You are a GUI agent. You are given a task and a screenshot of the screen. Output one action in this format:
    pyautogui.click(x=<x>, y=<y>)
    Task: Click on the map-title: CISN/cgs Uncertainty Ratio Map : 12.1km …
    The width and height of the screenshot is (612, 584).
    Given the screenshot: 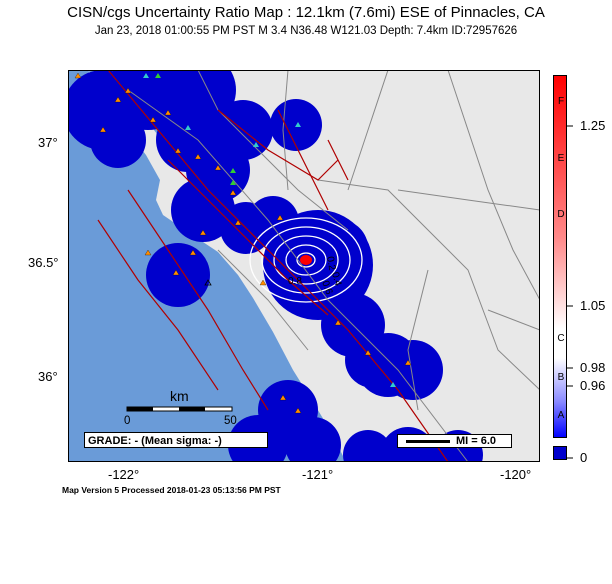 What is the action you would take?
    pyautogui.click(x=306, y=12)
    